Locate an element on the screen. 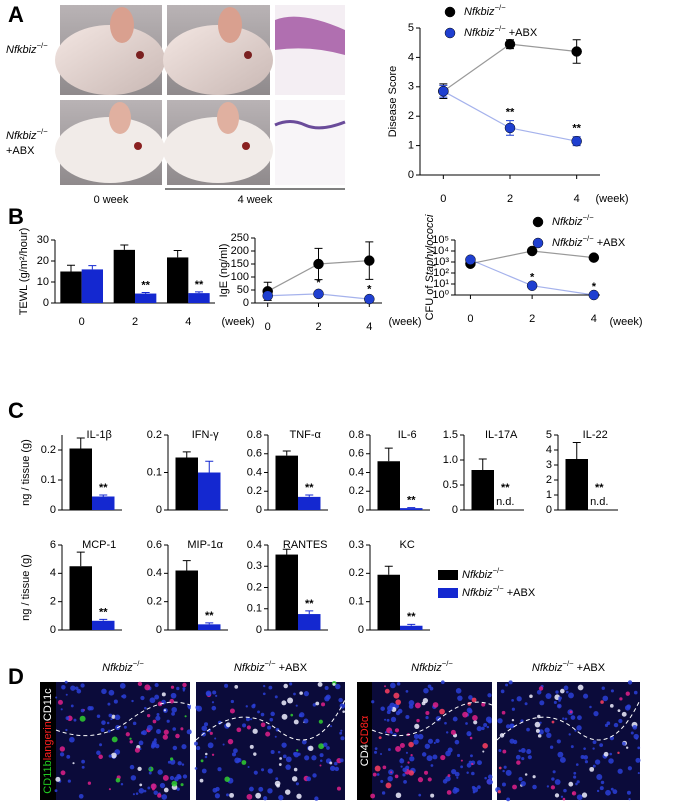 This screenshot has height=812, width=675. text-part: IgE (ng/ml) is located at coordinates (224, 271).